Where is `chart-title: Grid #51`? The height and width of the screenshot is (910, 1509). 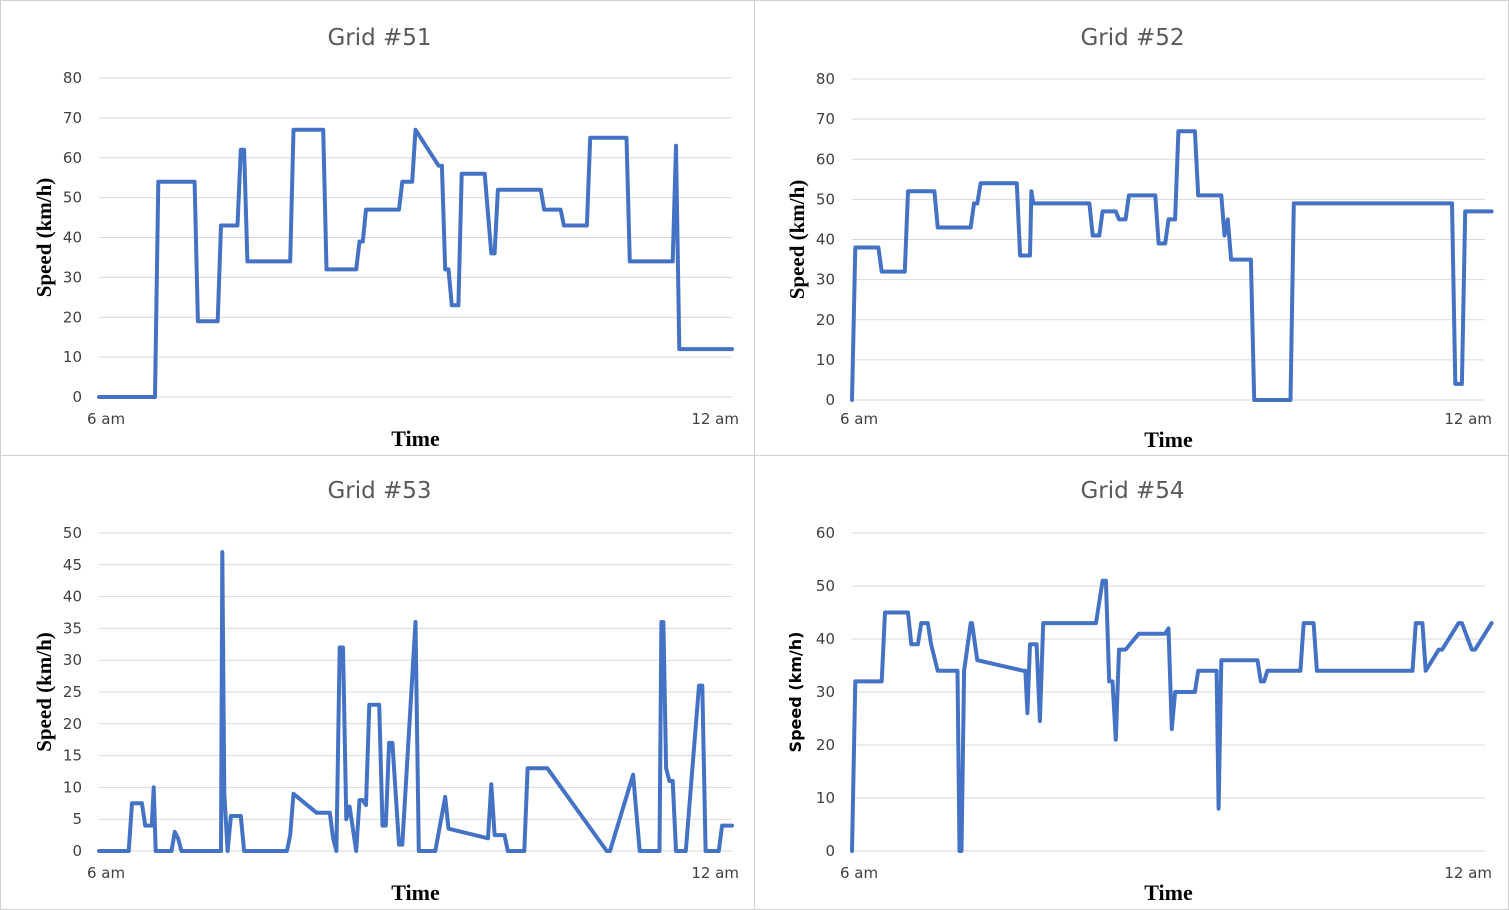
chart-title: Grid #51 is located at coordinates (379, 38).